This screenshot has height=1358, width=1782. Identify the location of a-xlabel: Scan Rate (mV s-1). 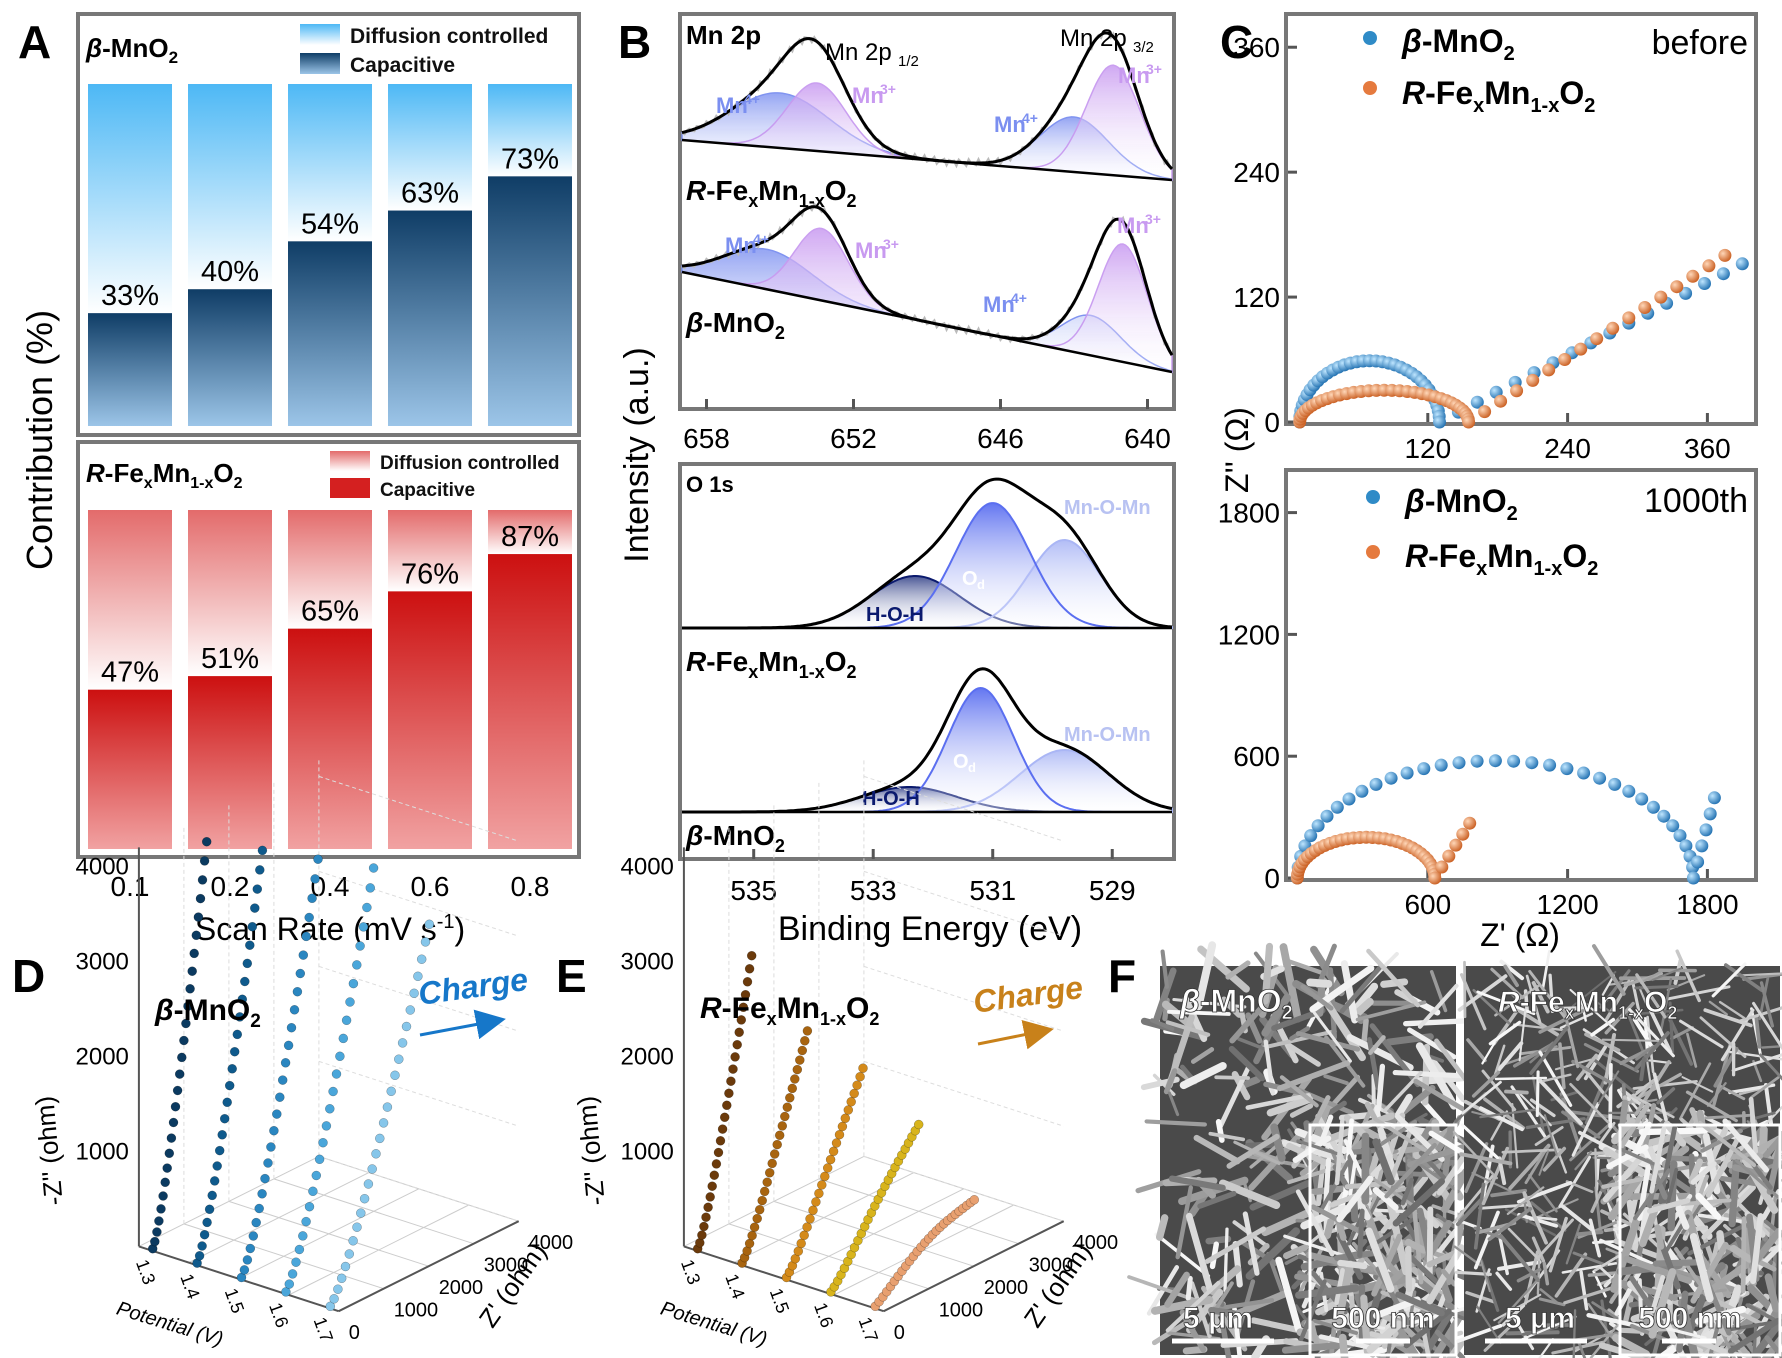
(330, 929).